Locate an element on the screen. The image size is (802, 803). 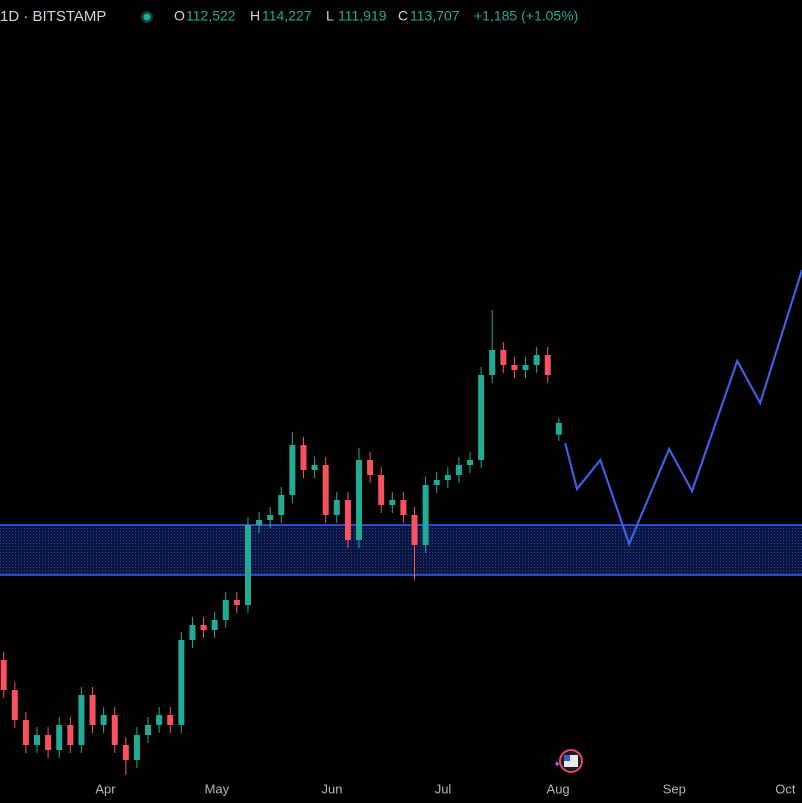
status-dot is located at coordinates (147, 17).